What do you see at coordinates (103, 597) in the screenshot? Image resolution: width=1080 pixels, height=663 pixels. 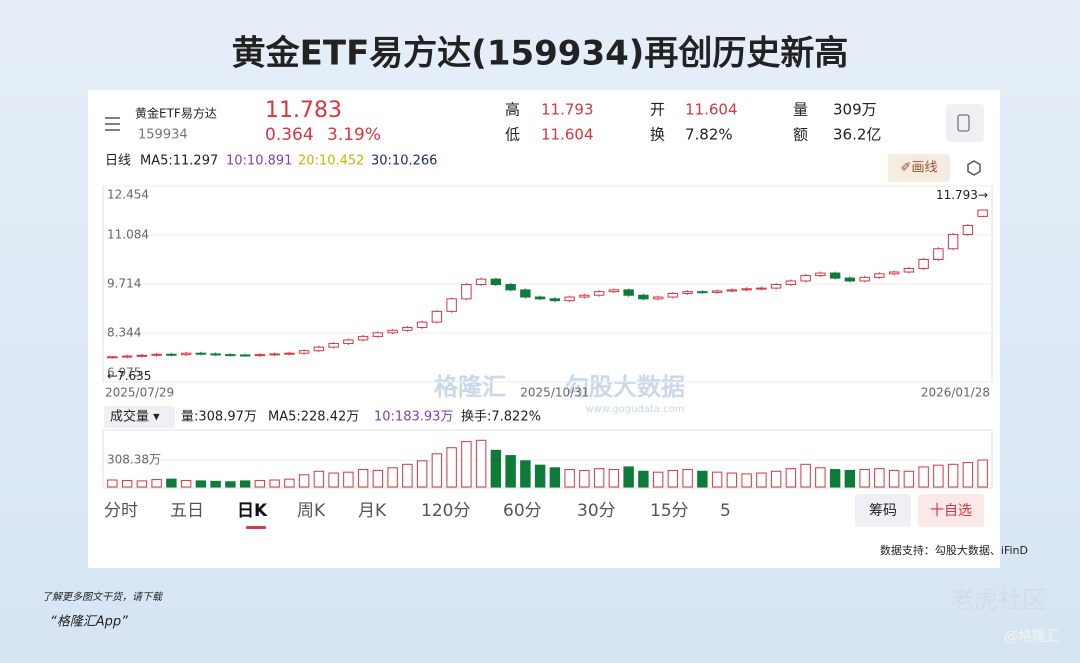 I see `footer-line1: 了解更多图文干货，请下载` at bounding box center [103, 597].